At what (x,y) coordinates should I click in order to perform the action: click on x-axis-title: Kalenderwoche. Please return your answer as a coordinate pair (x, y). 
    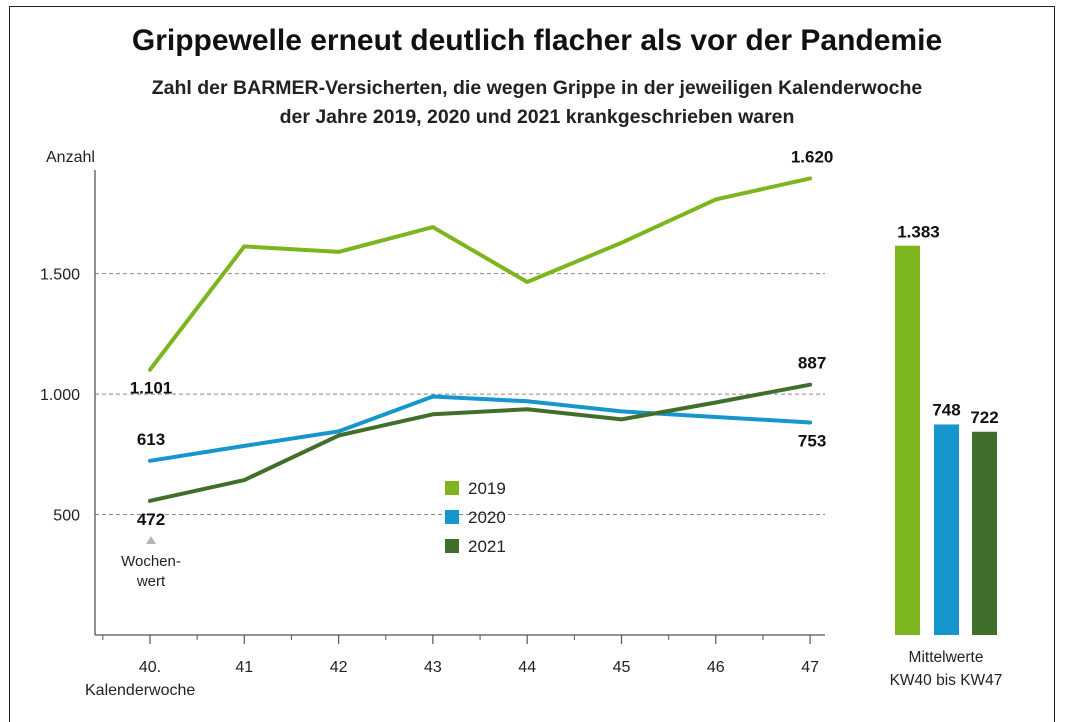
    Looking at the image, I should click on (140, 690).